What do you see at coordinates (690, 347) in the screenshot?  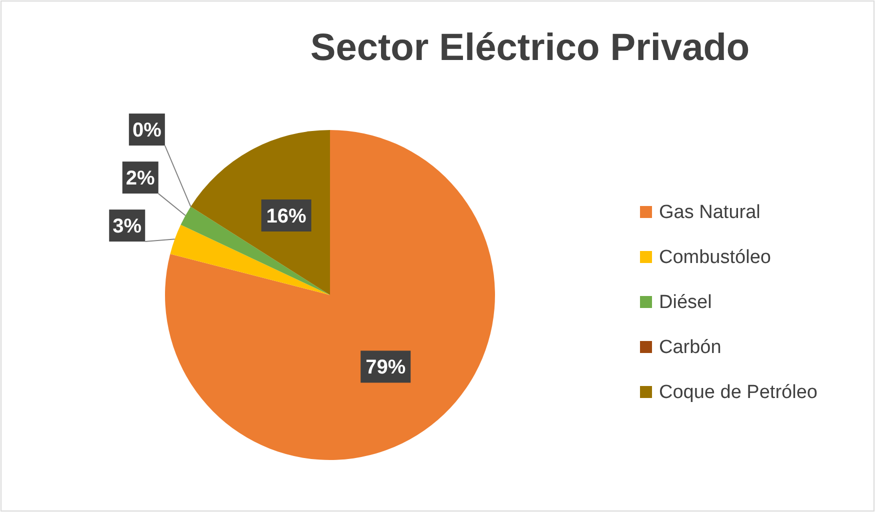 I see `legend-label: Carbón` at bounding box center [690, 347].